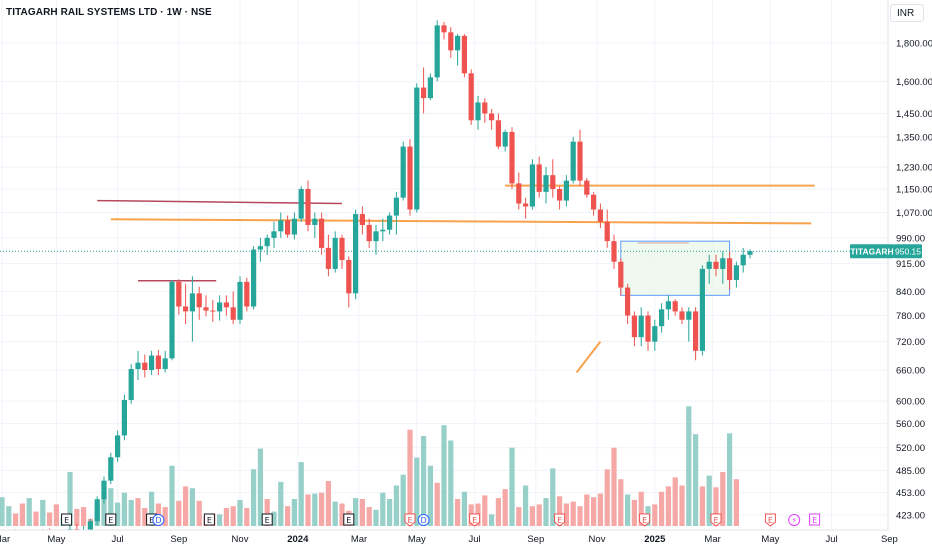  I want to click on price-tick-label: 423.00, so click(910, 516).